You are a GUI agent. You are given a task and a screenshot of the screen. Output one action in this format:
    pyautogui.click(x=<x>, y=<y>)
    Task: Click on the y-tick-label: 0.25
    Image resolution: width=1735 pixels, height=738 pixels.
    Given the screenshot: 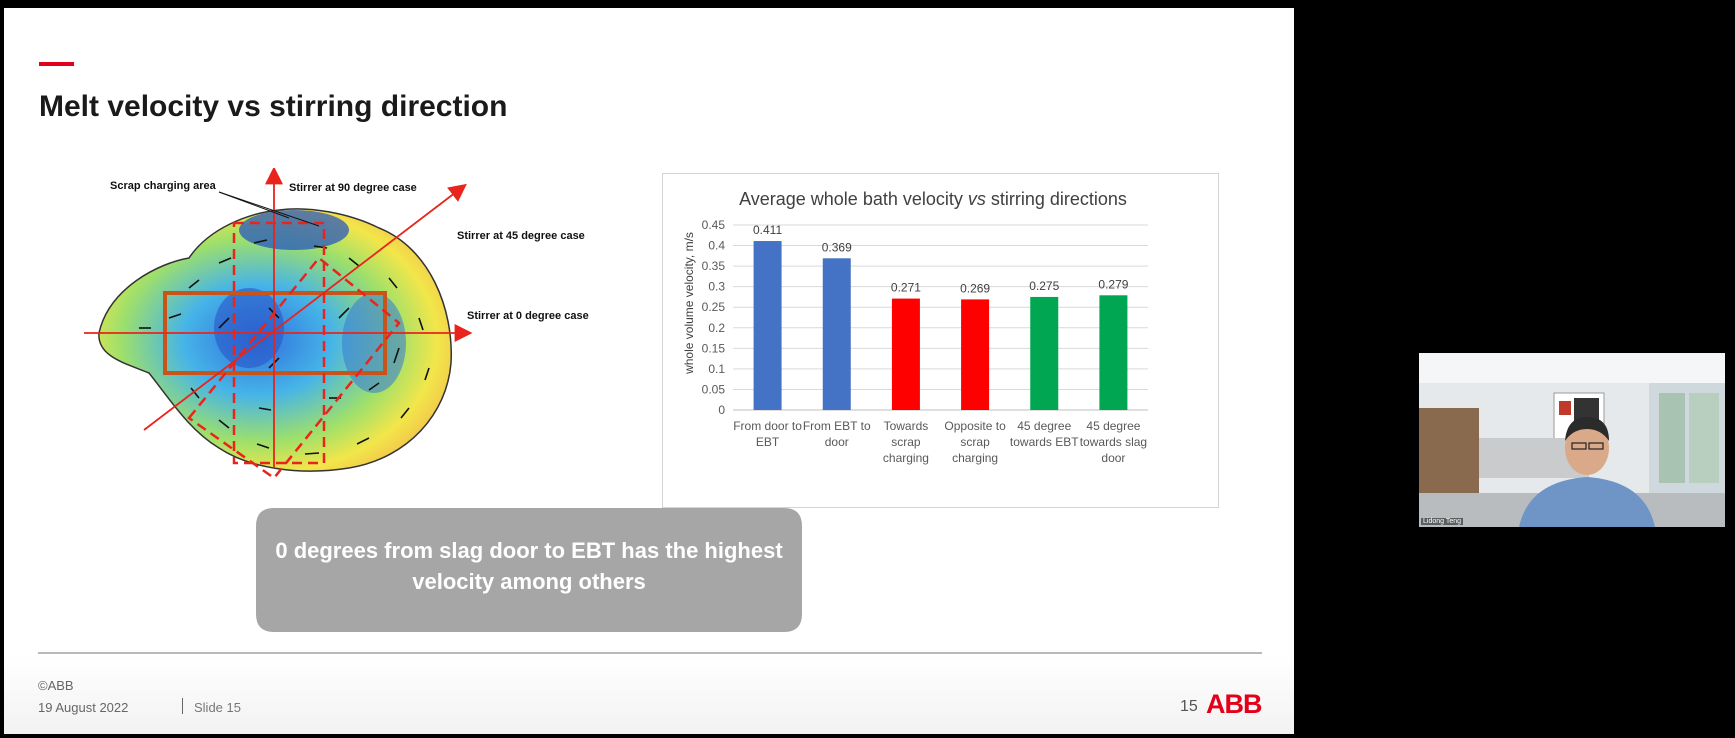 What is the action you would take?
    pyautogui.click(x=714, y=307)
    